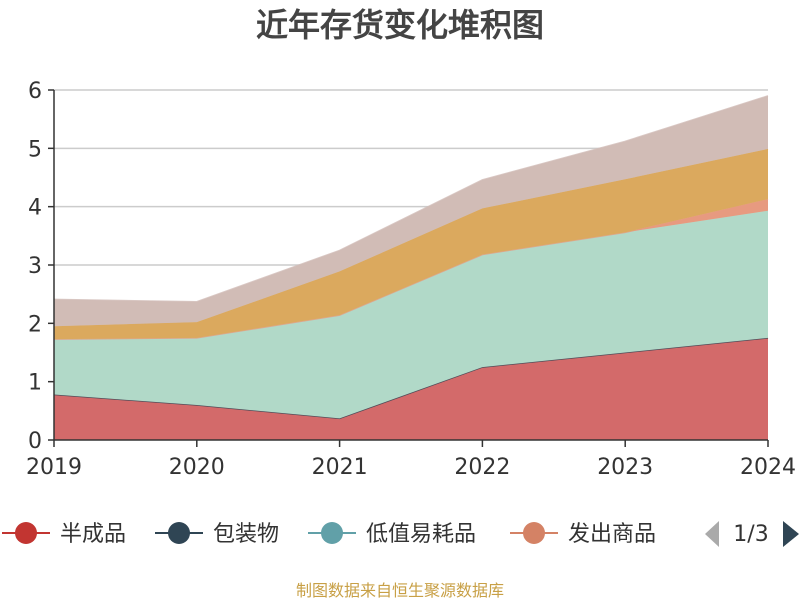  What do you see at coordinates (35, 383) in the screenshot?
I see `y-tick-label: 1` at bounding box center [35, 383].